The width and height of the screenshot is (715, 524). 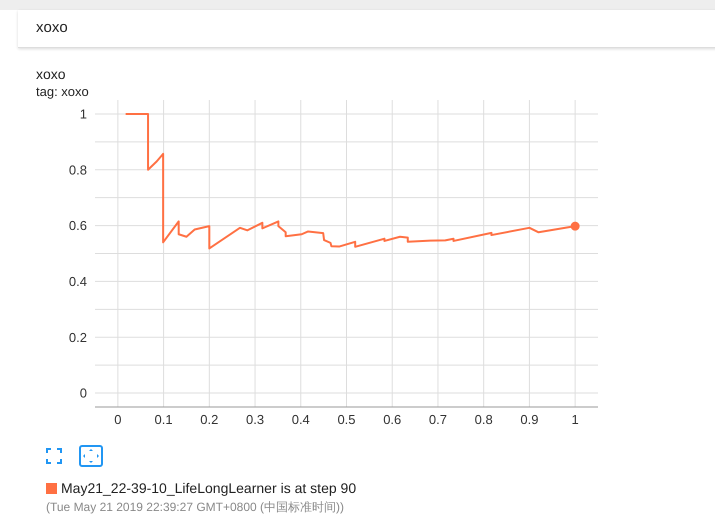 What do you see at coordinates (209, 420) in the screenshot?
I see `x-tick-label: 0.2` at bounding box center [209, 420].